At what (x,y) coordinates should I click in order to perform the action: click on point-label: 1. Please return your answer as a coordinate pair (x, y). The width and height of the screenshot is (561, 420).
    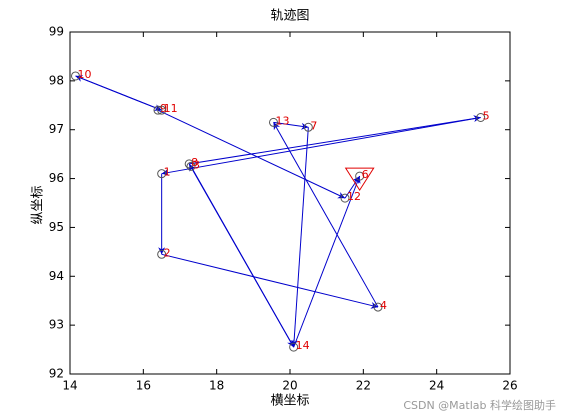
    Looking at the image, I should click on (167, 172).